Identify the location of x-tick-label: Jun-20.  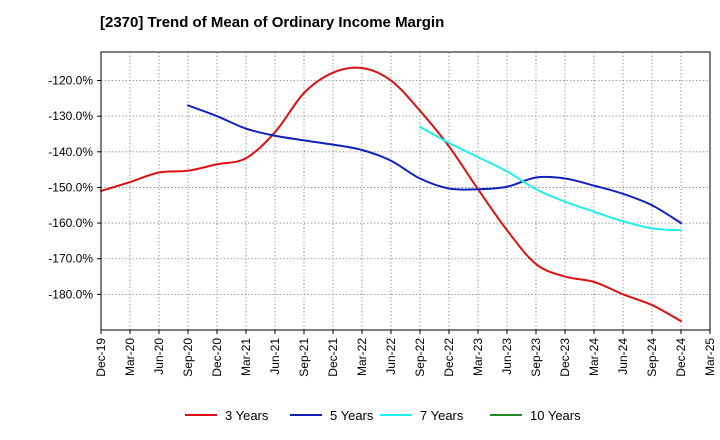
(159, 356).